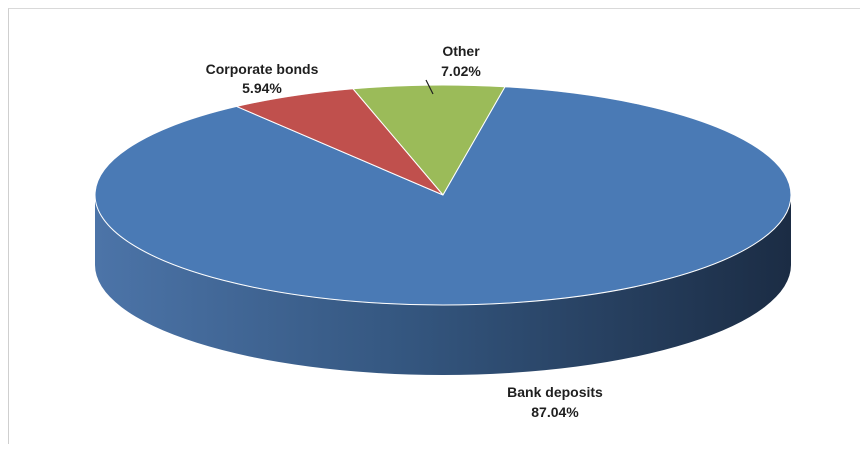 The width and height of the screenshot is (865, 450). I want to click on leader-line-other, so click(429, 87).